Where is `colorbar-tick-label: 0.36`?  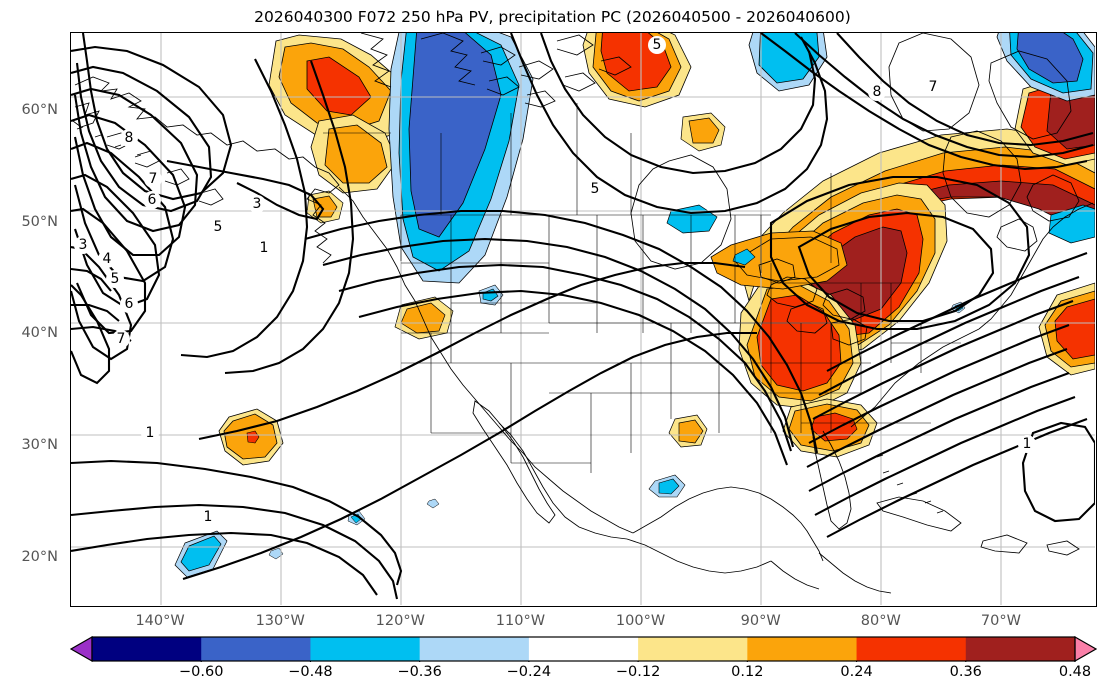
colorbar-tick-label: 0.36 is located at coordinates (965, 672).